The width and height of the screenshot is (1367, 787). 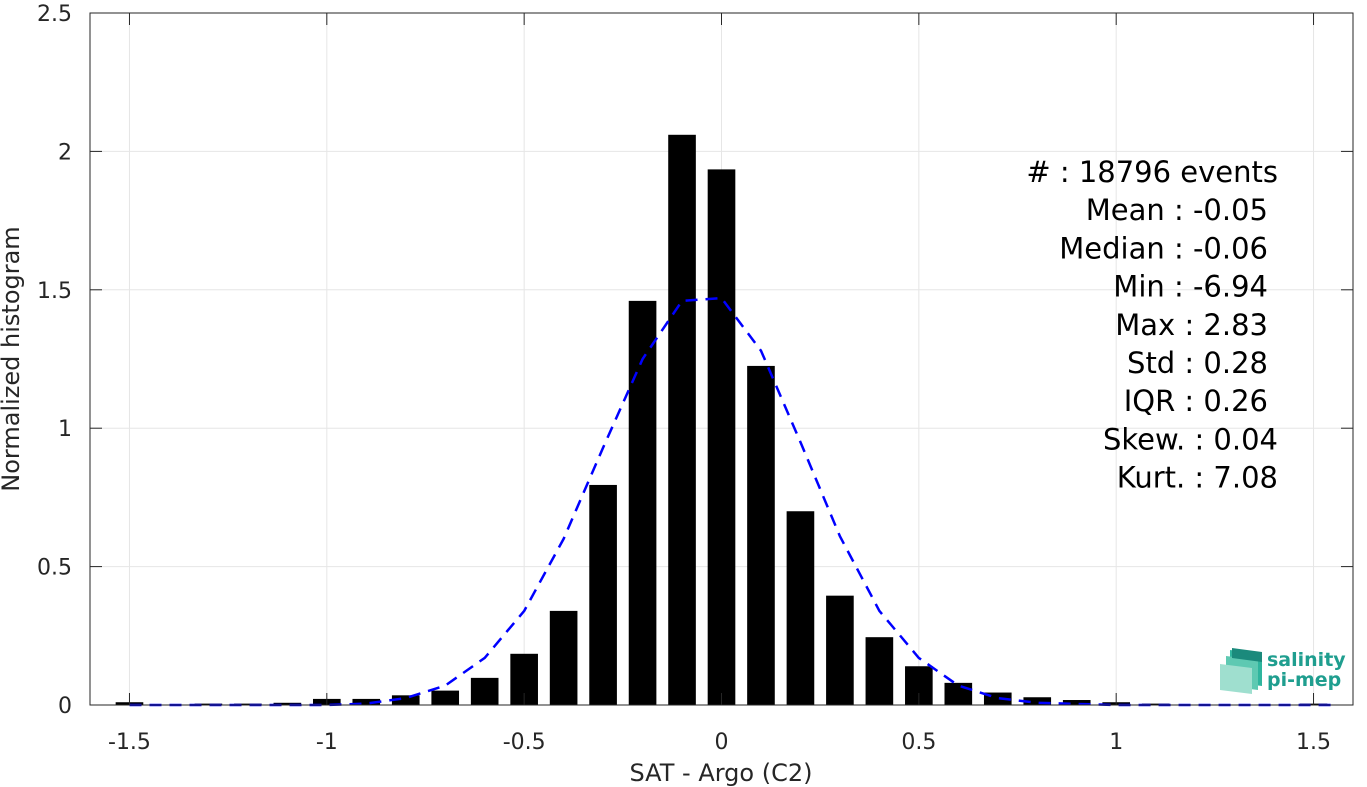 I want to click on y-tick-label: 1.5, so click(x=54, y=291).